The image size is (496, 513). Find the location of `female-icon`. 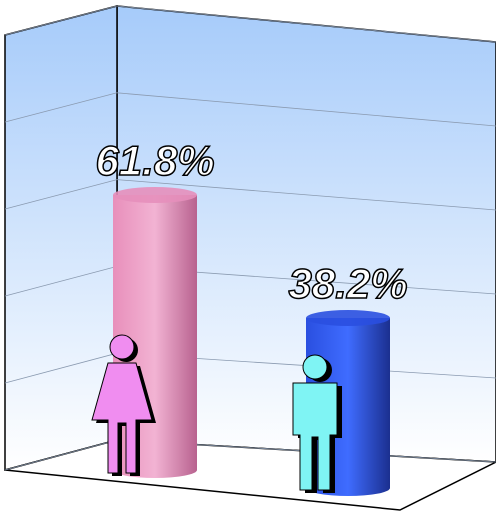

female-icon is located at coordinates (123, 405).